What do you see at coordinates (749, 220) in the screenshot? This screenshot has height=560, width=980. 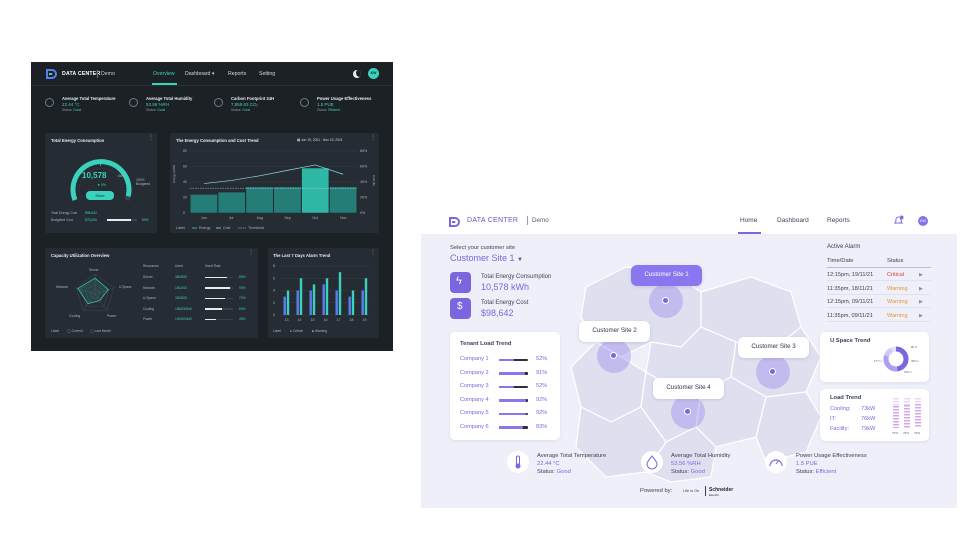 I see `nav-home: Home` at bounding box center [749, 220].